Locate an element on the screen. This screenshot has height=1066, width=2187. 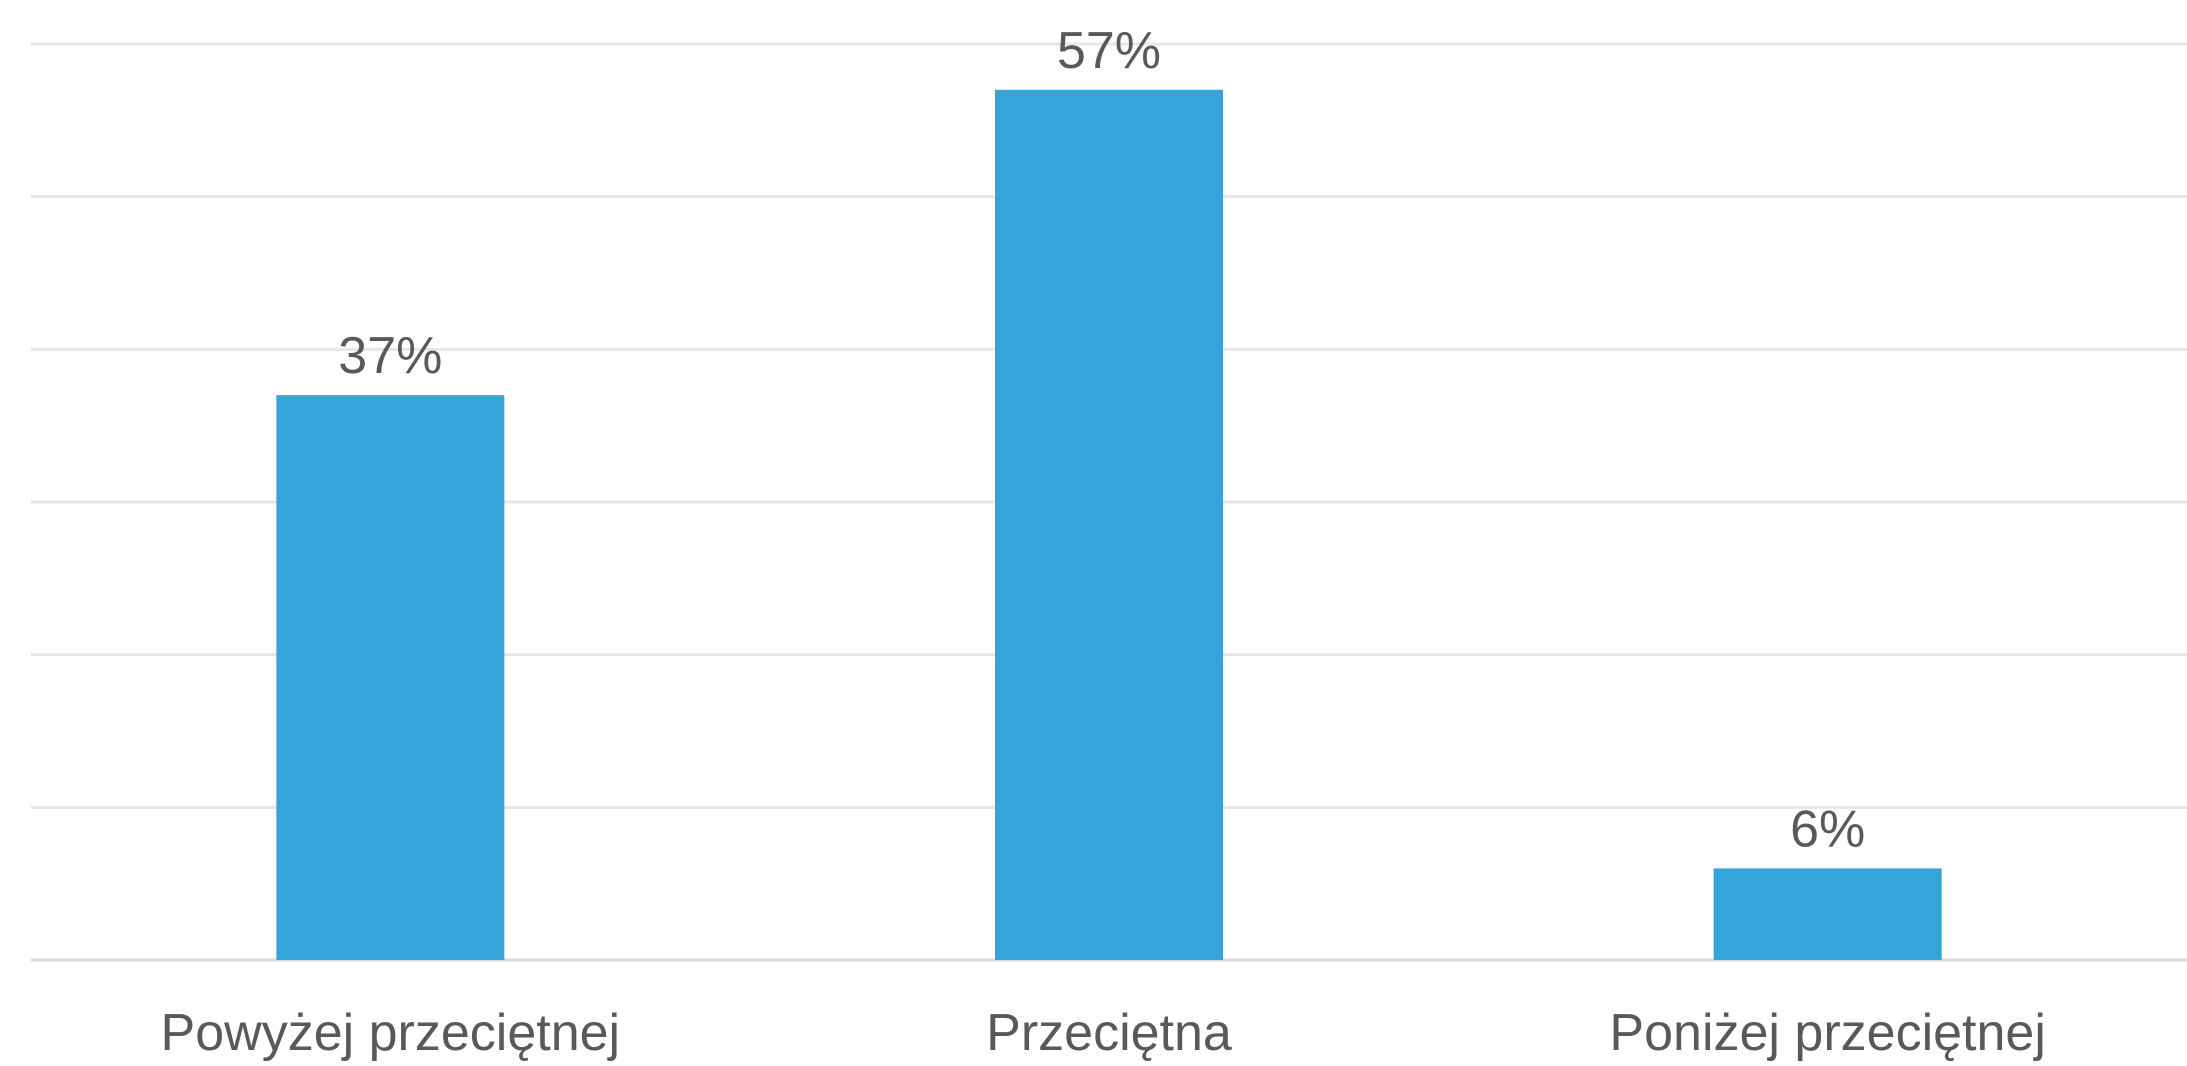
data-label: 6% is located at coordinates (1827, 829).